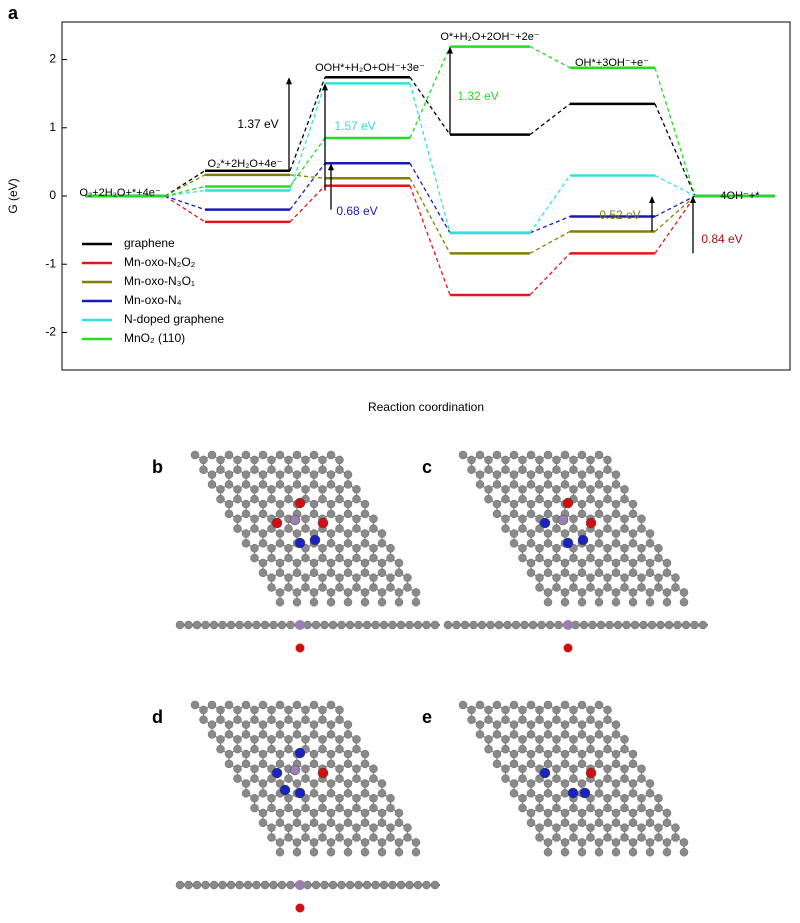 The image size is (800, 923). Describe the element at coordinates (13, 13) in the screenshot. I see `panel-label: a` at that location.